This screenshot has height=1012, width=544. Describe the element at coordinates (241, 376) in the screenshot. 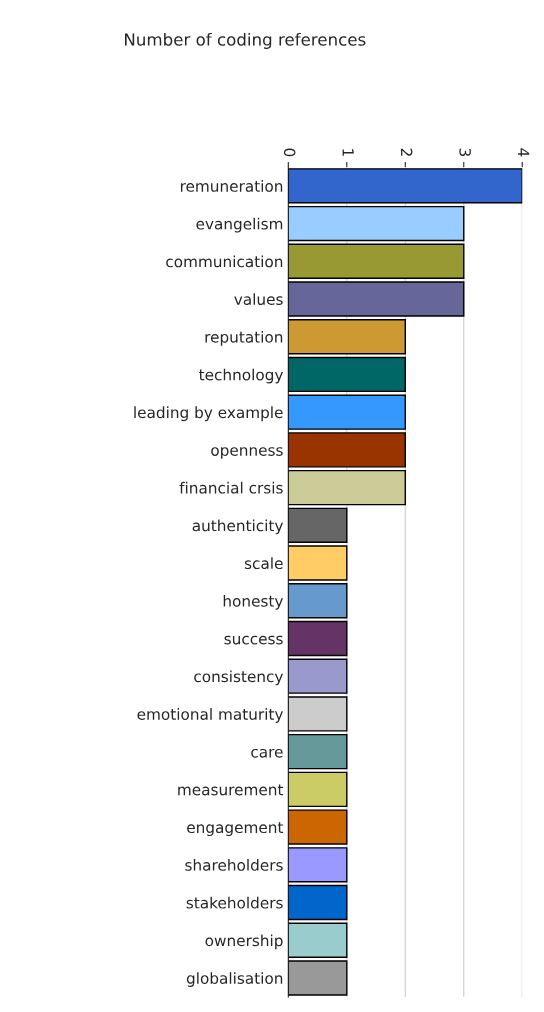

I see `y-tick-label: technology` at that location.